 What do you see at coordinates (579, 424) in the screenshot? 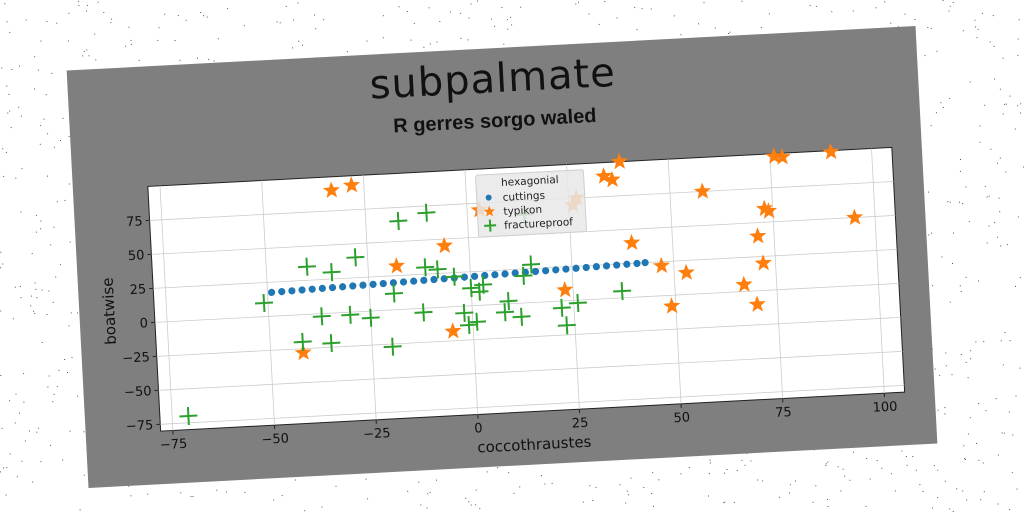
I see `x-tick-label: 25` at bounding box center [579, 424].